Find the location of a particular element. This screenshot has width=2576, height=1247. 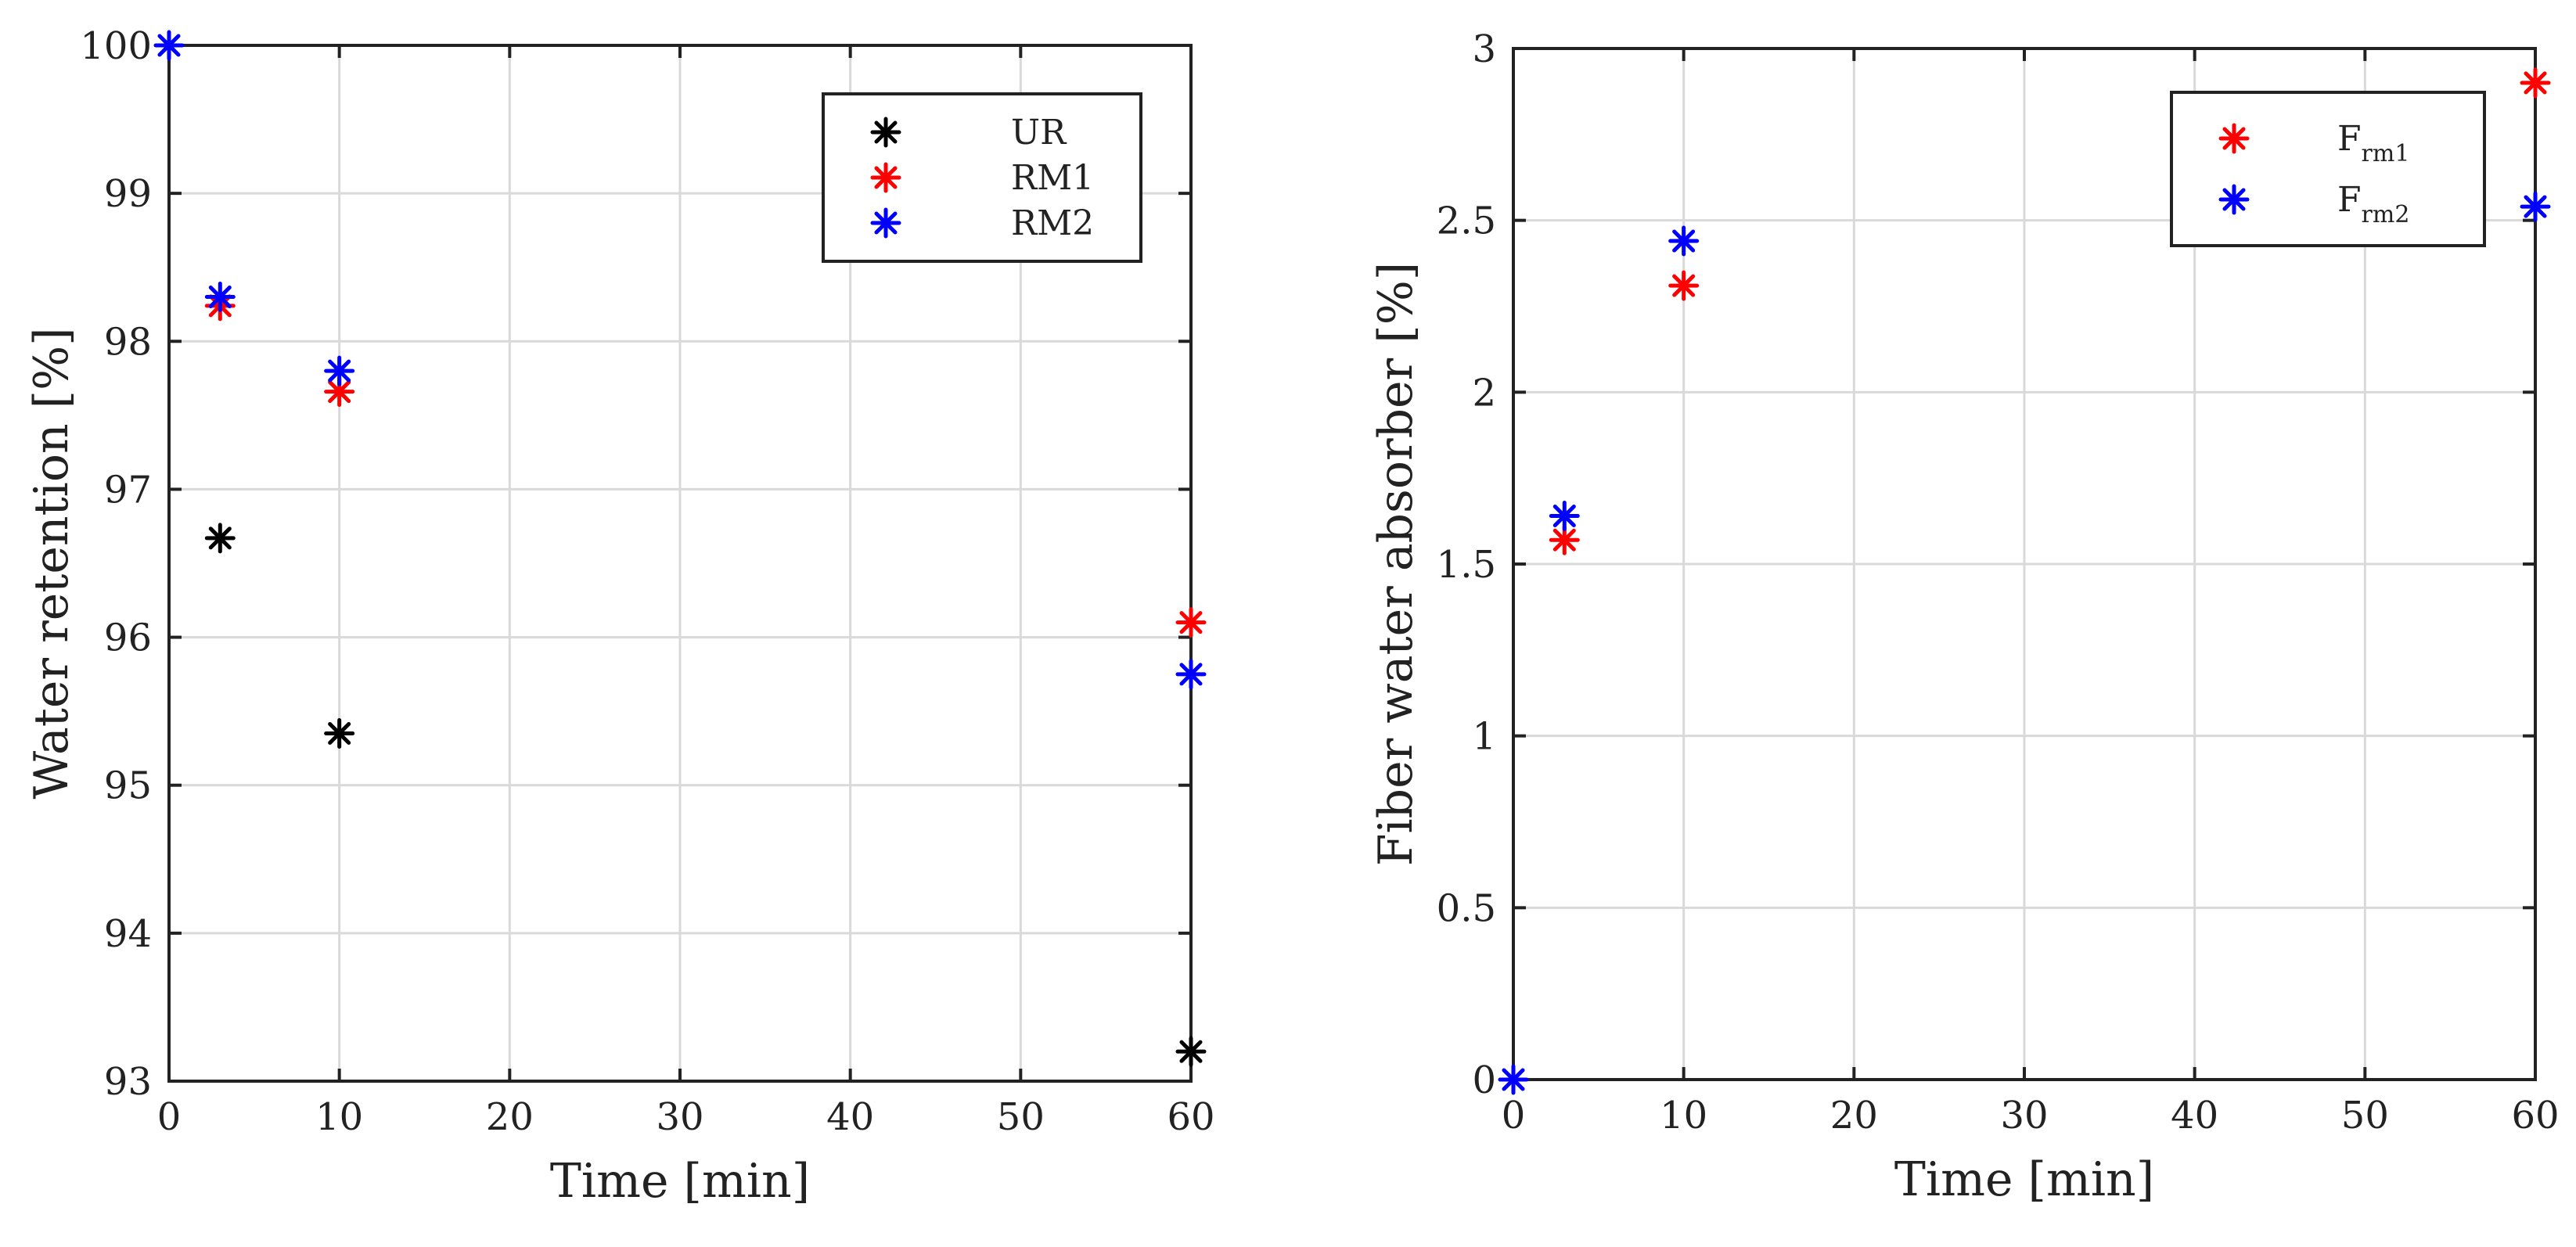

y-tick-label: 96 is located at coordinates (128, 638).